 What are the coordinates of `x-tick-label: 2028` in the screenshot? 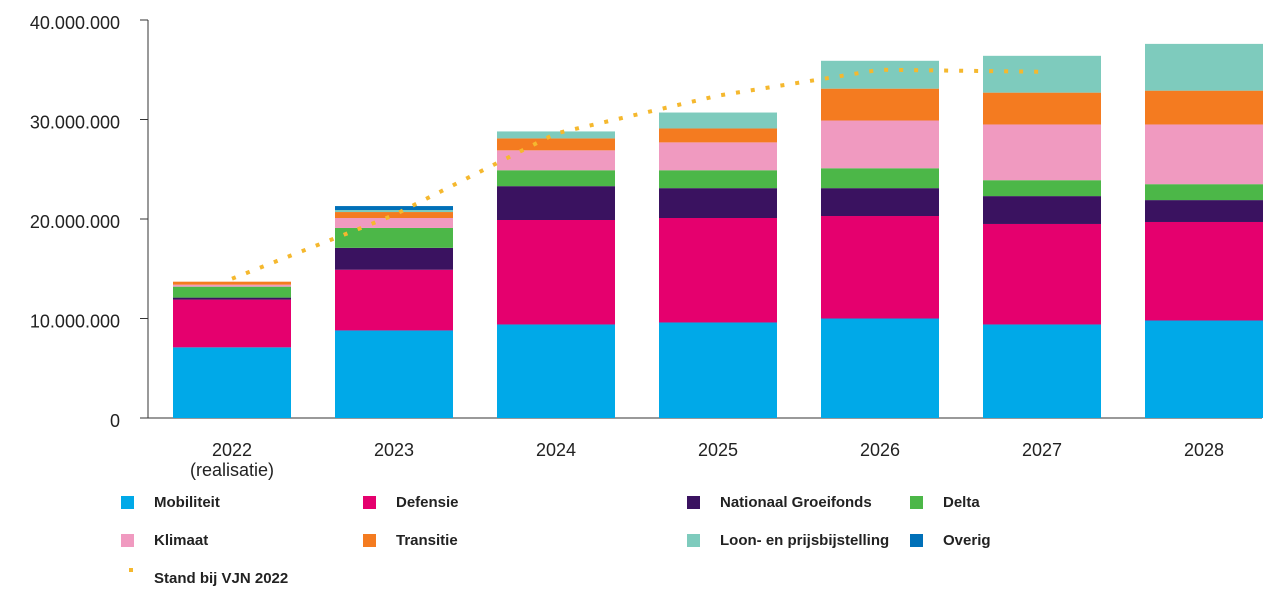 It's located at (1204, 450).